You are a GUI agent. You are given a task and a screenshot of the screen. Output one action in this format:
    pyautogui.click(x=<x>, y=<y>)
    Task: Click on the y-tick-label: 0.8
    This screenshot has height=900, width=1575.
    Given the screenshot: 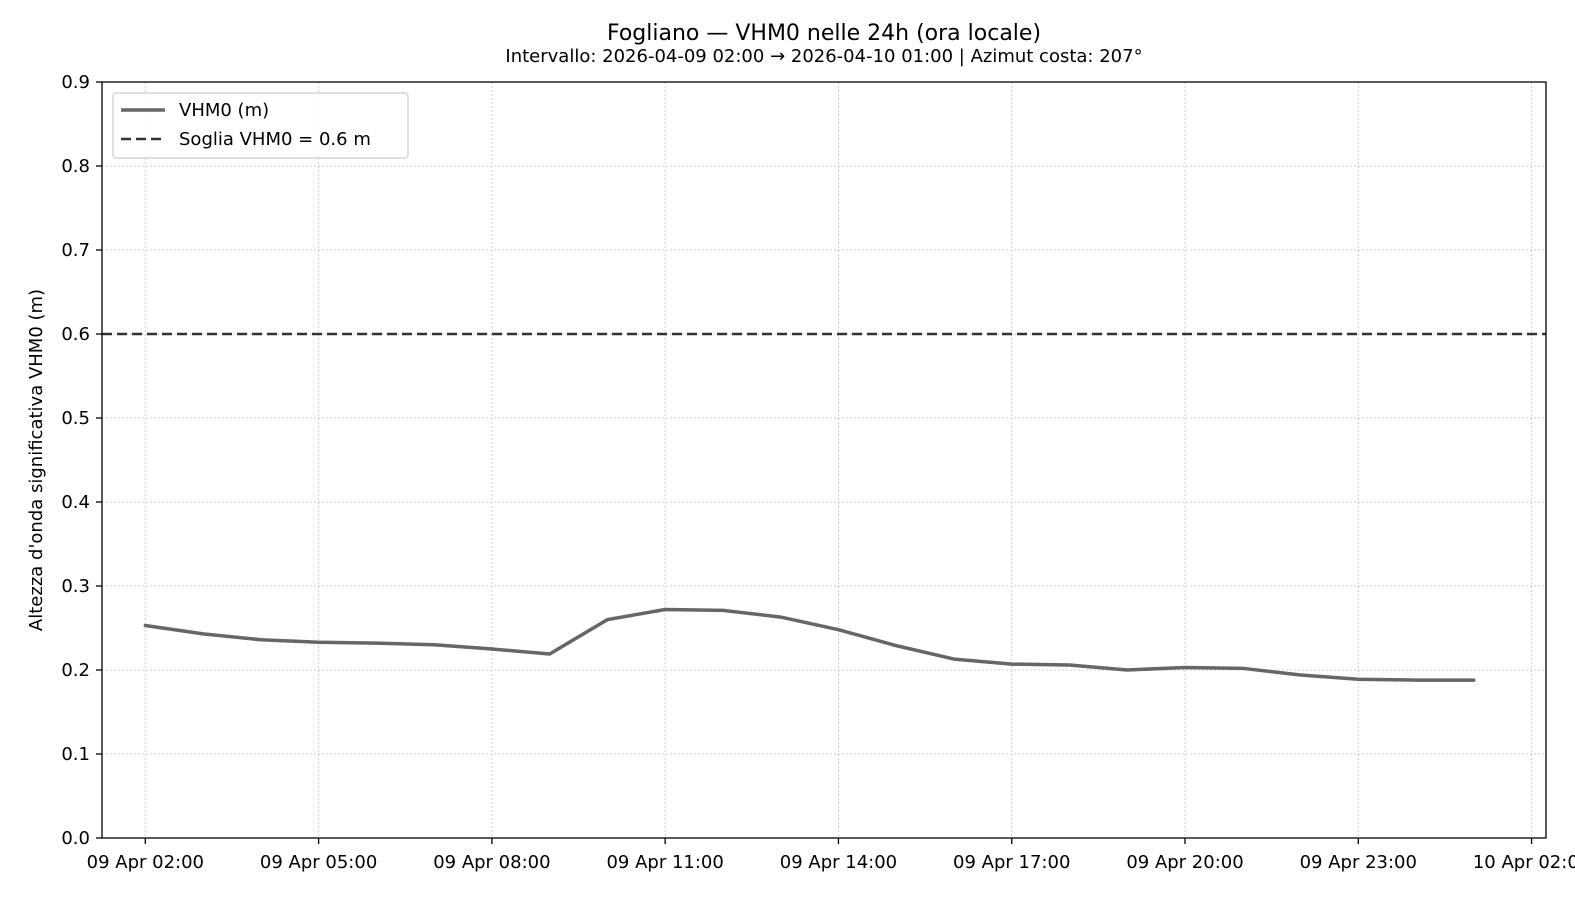 What is the action you would take?
    pyautogui.click(x=75, y=166)
    